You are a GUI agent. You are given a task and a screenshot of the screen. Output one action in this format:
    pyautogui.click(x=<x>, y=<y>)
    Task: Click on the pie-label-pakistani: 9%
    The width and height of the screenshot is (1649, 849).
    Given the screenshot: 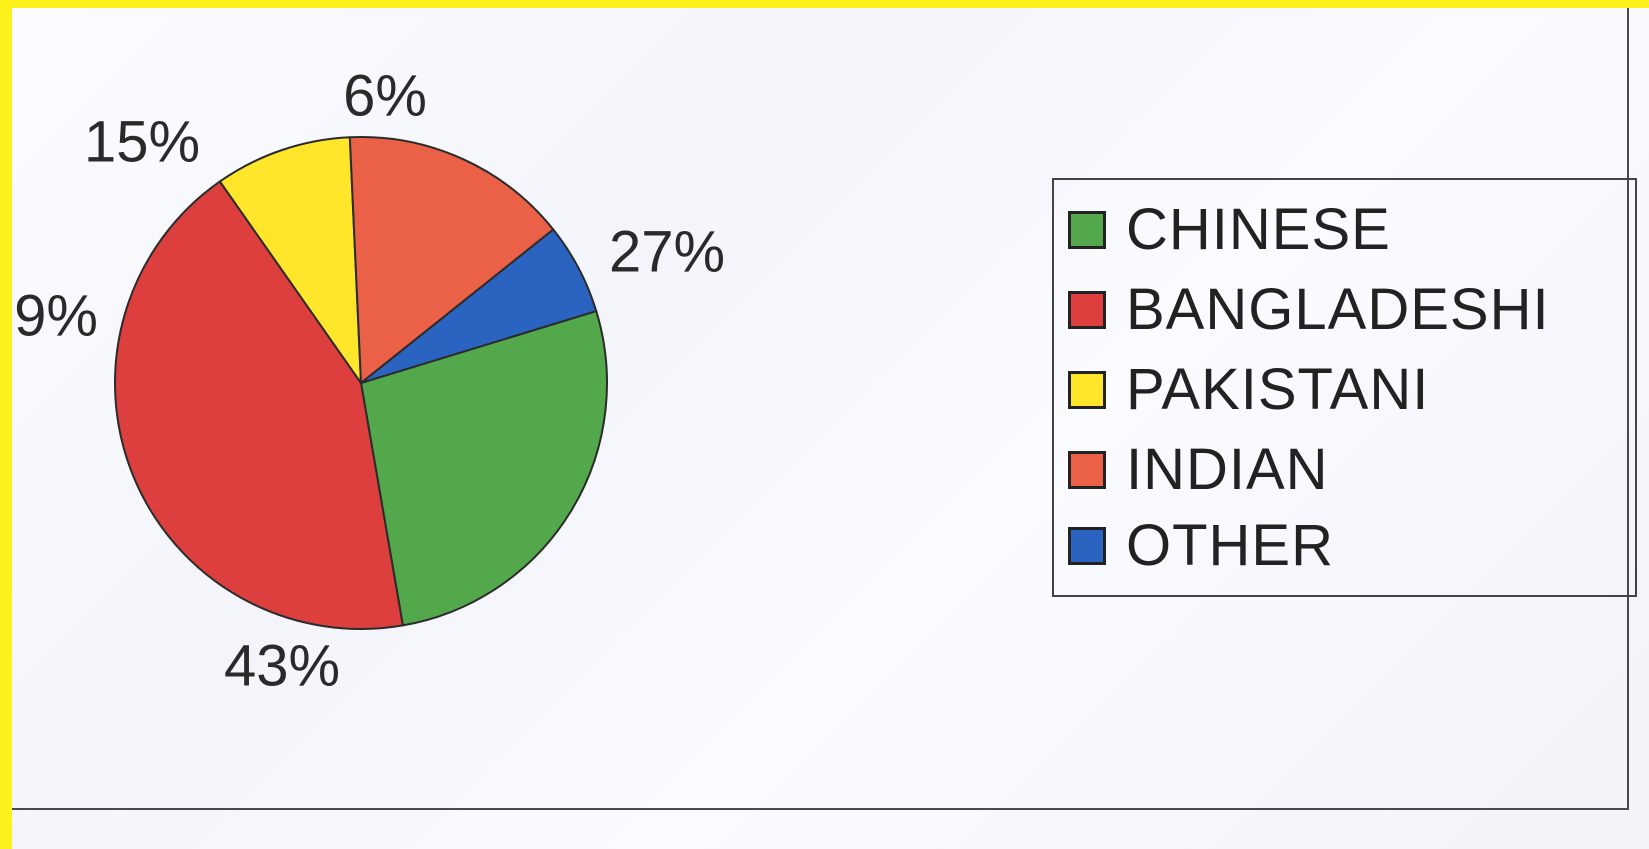 What is the action you would take?
    pyautogui.click(x=56, y=315)
    